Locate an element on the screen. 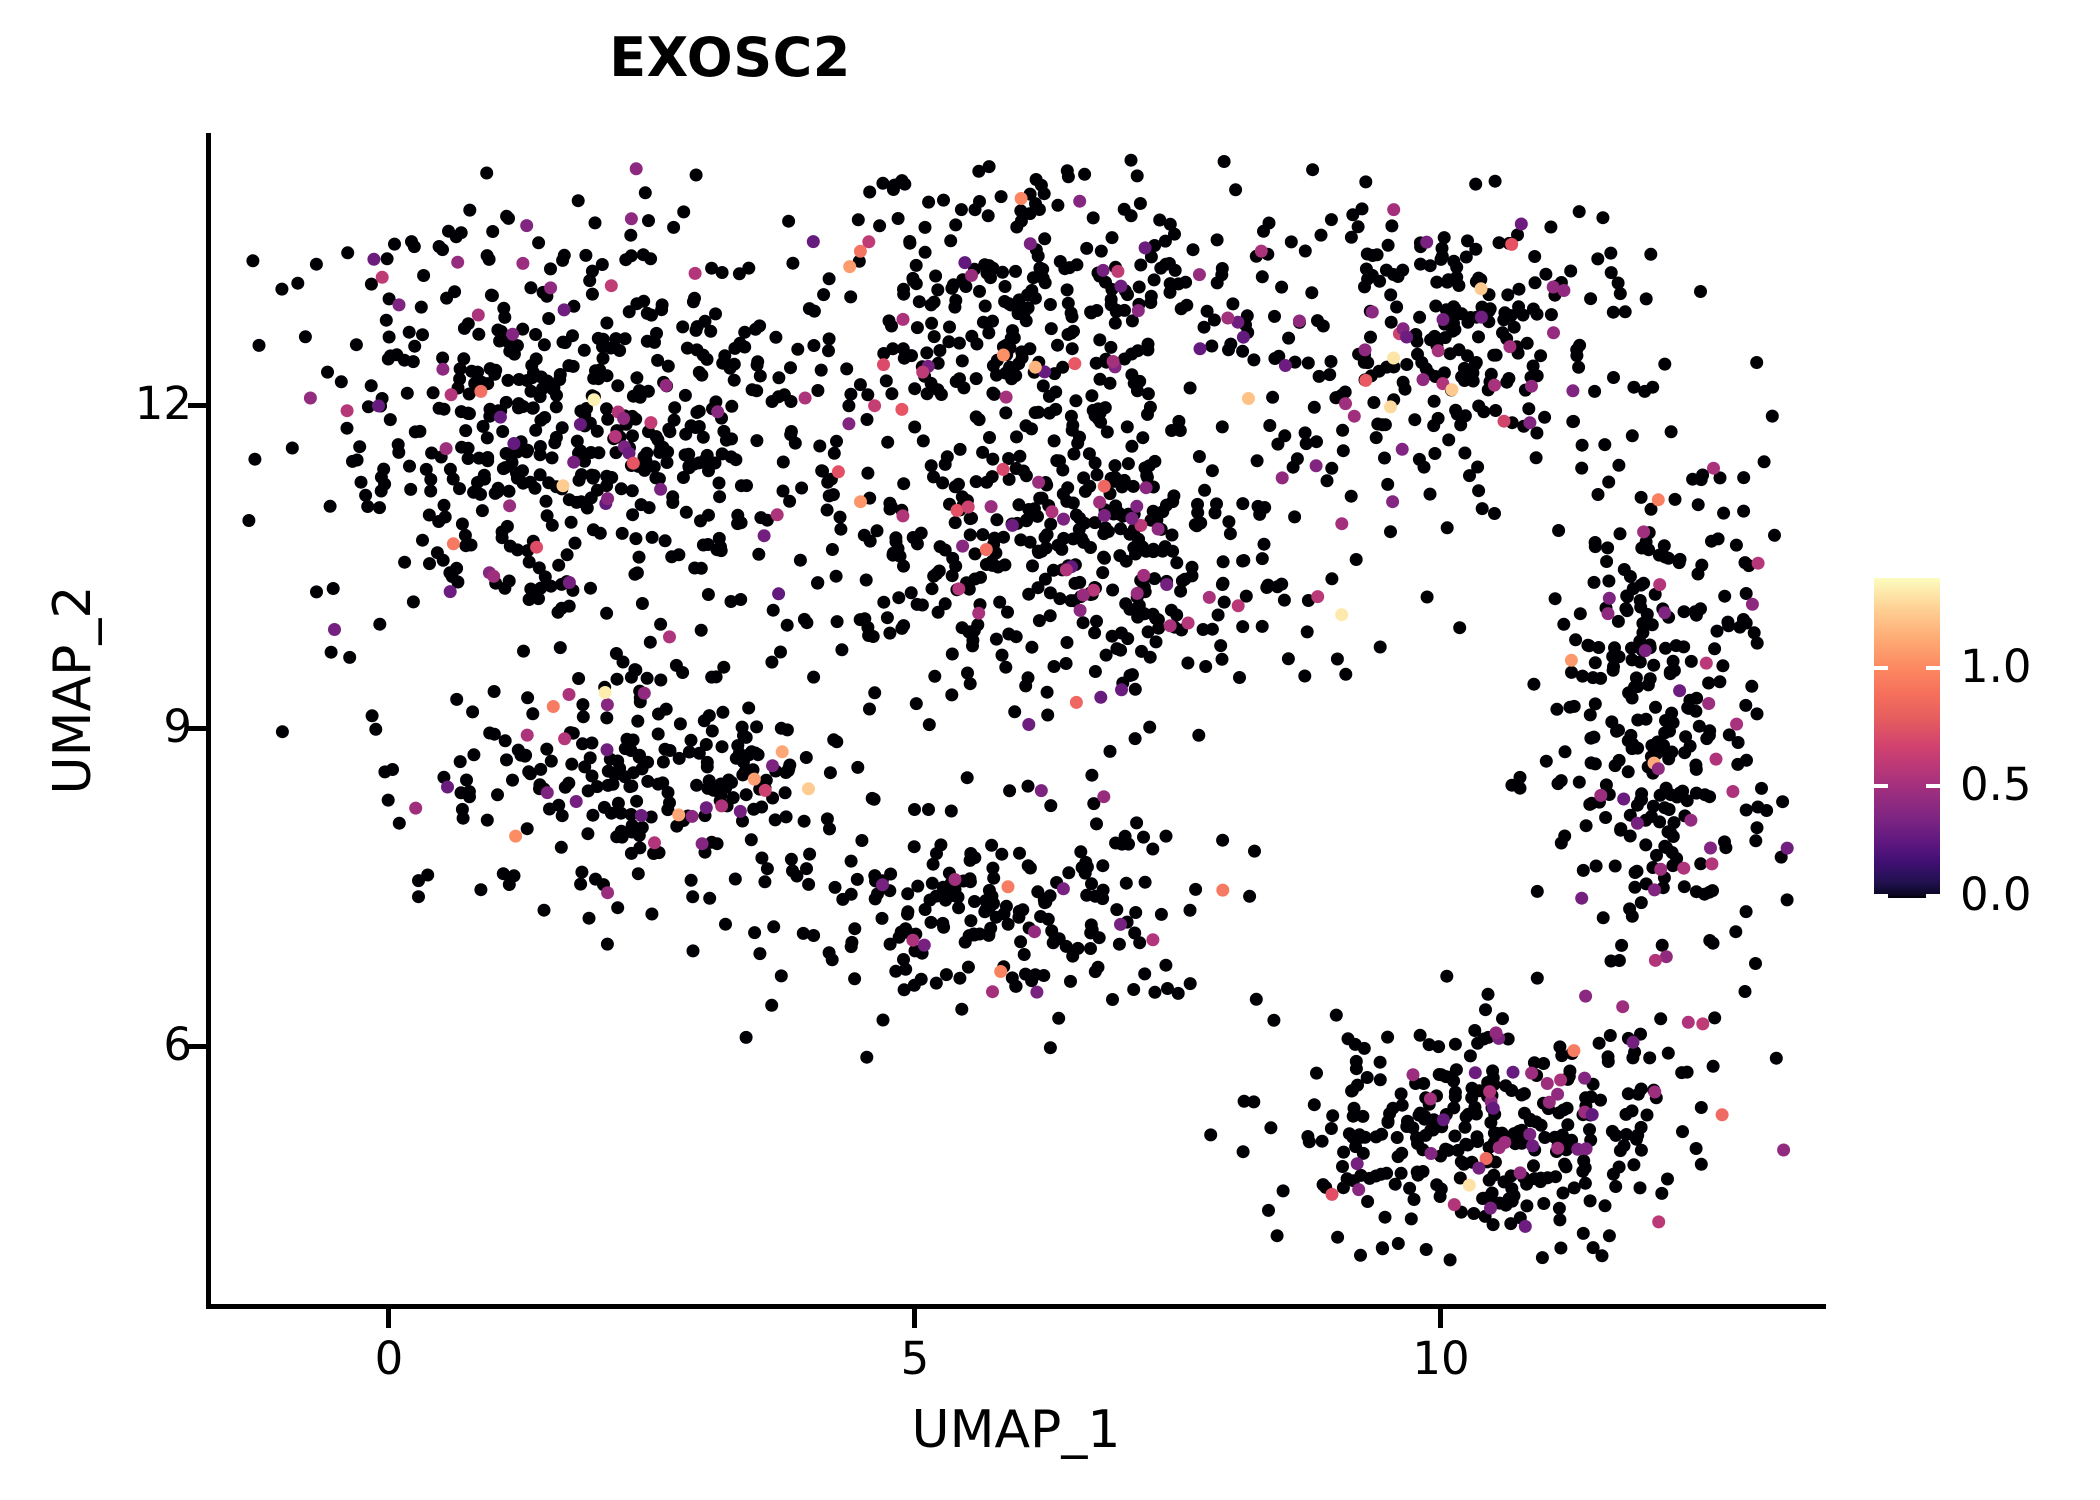  y-axis-label: UMAP_2 is located at coordinates (73, 690).